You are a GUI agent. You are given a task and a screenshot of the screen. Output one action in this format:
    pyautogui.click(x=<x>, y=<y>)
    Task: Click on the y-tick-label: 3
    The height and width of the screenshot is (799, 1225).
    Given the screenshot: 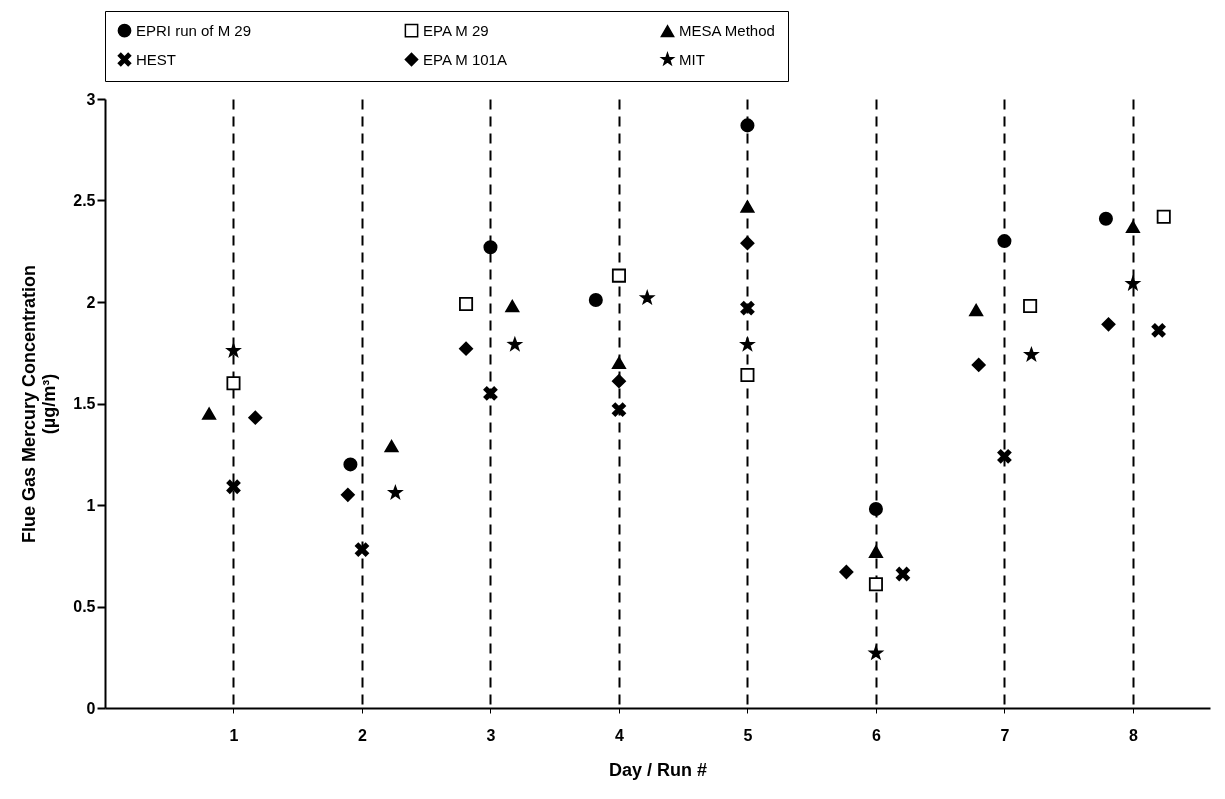 What is the action you would take?
    pyautogui.click(x=91, y=99)
    